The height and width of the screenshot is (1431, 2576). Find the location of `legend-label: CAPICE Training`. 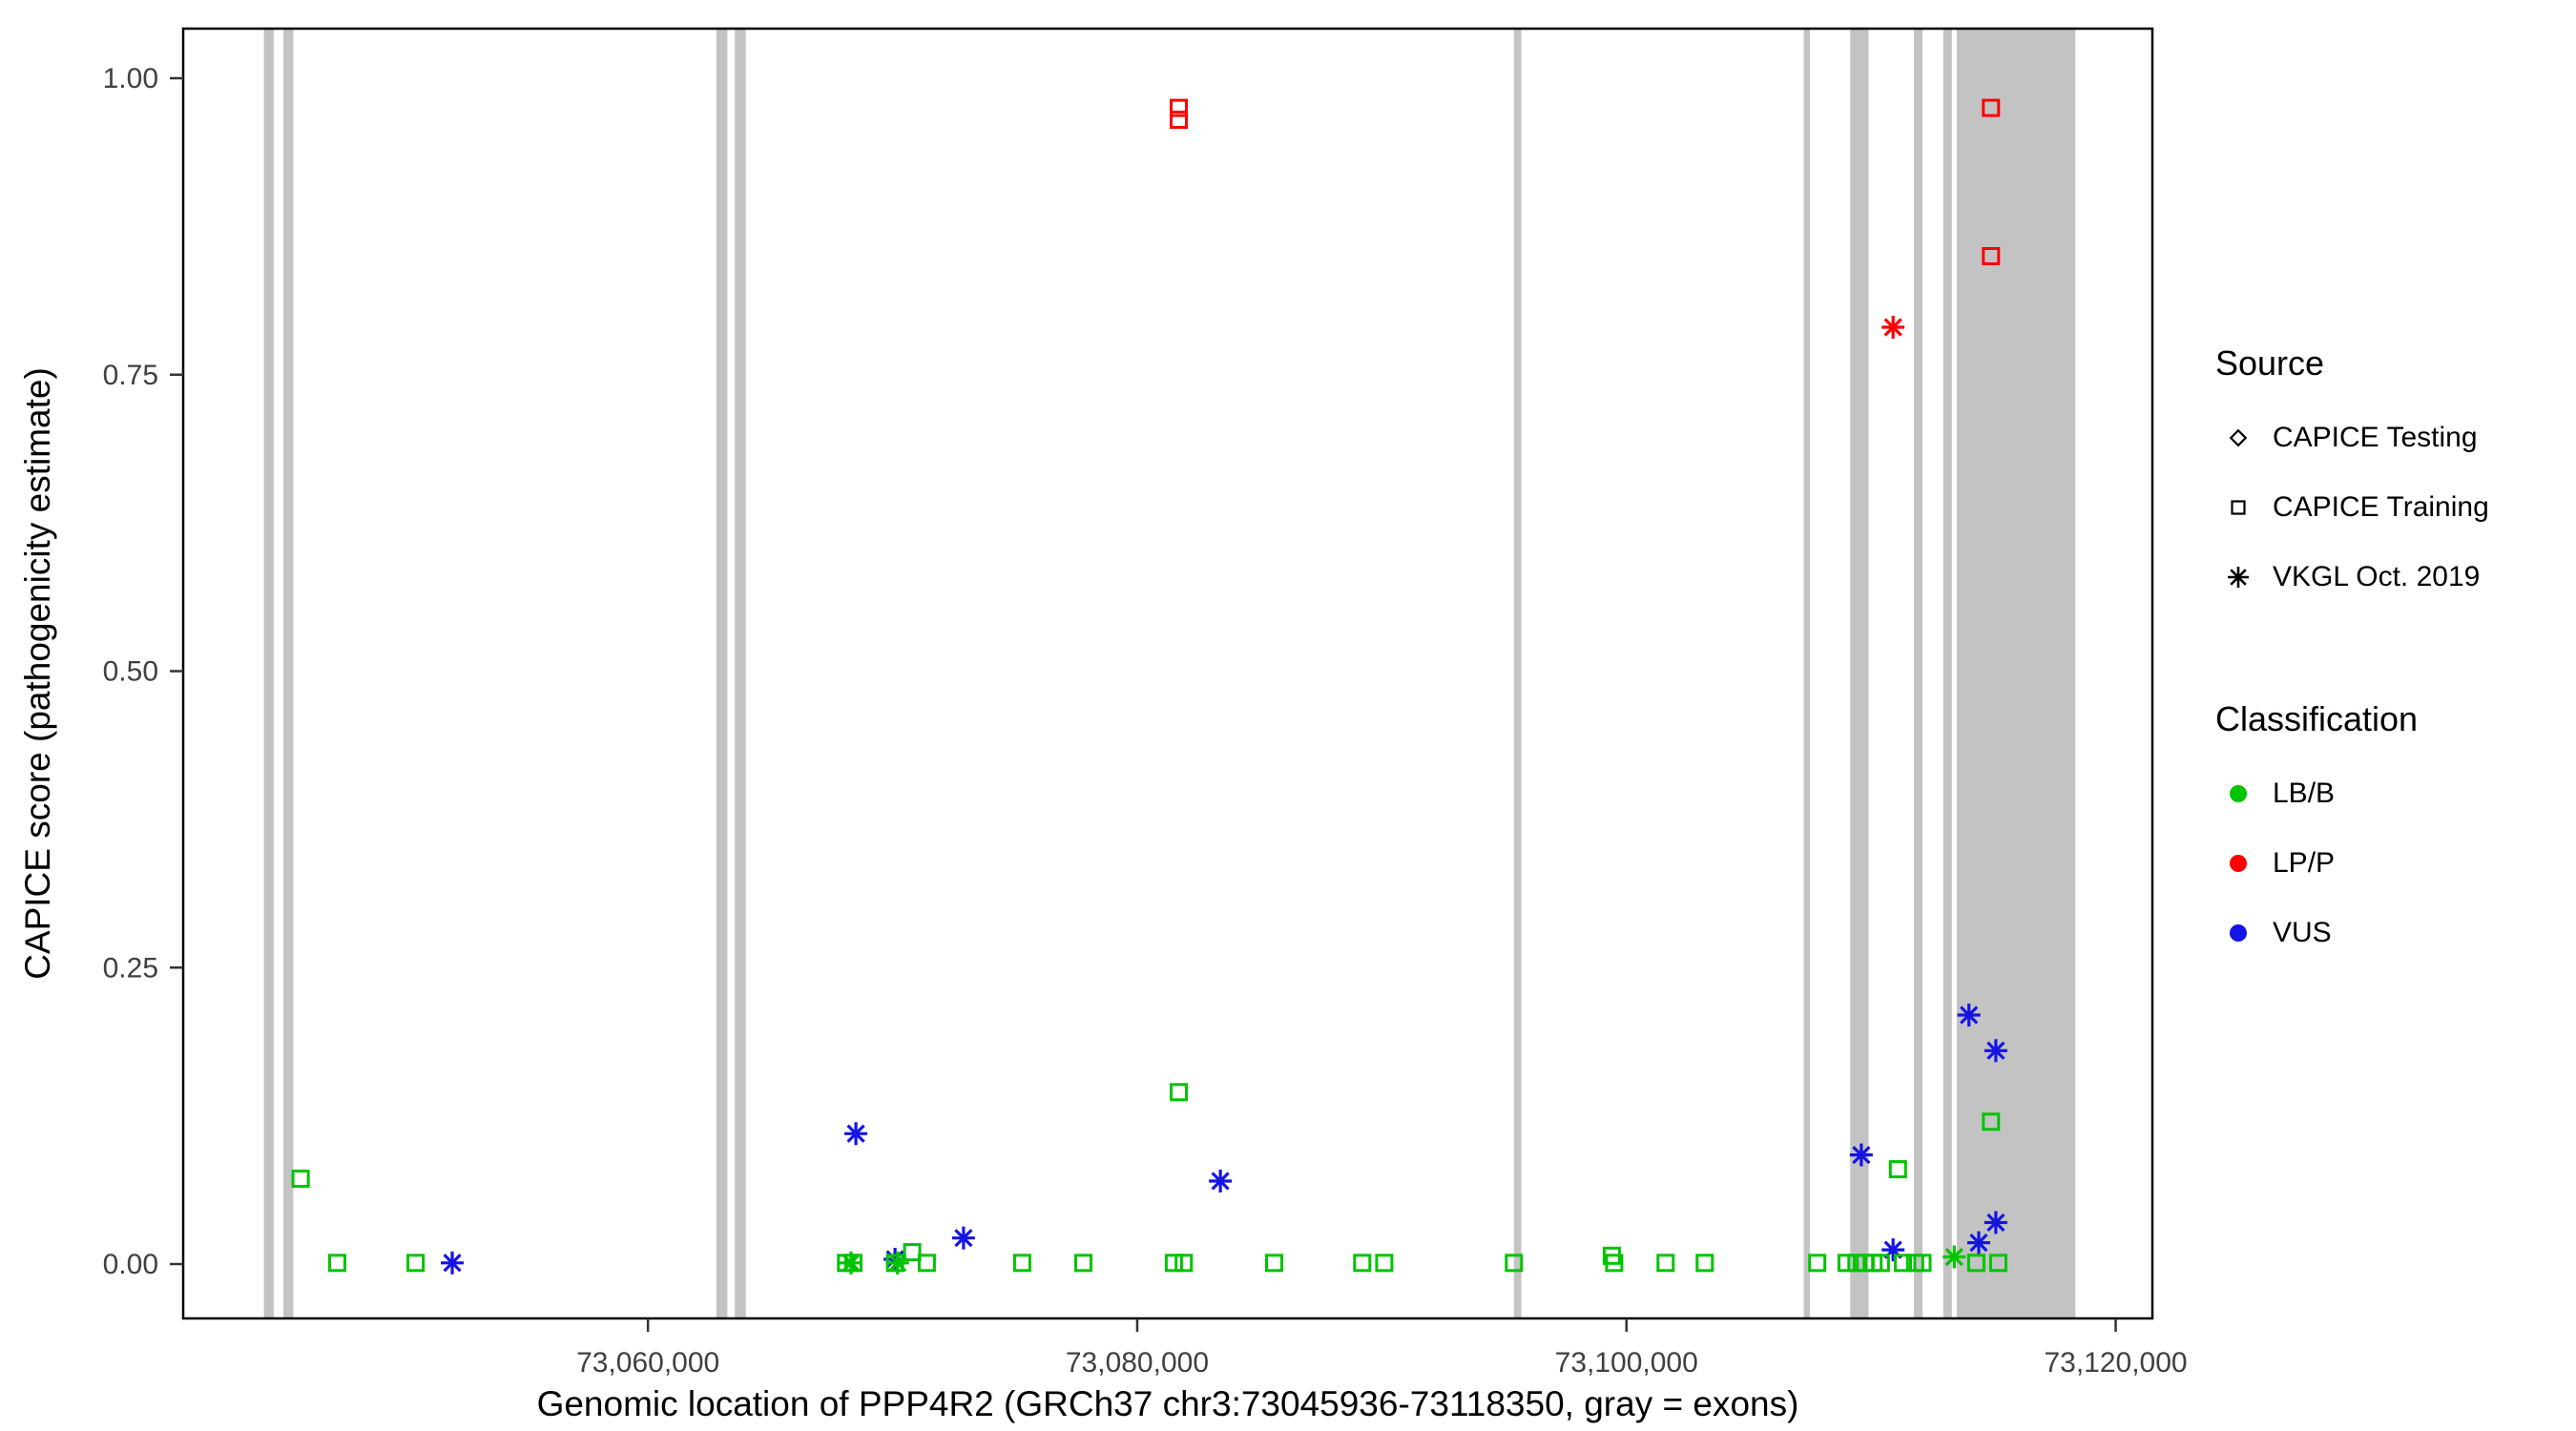

legend-label: CAPICE Training is located at coordinates (2381, 506).